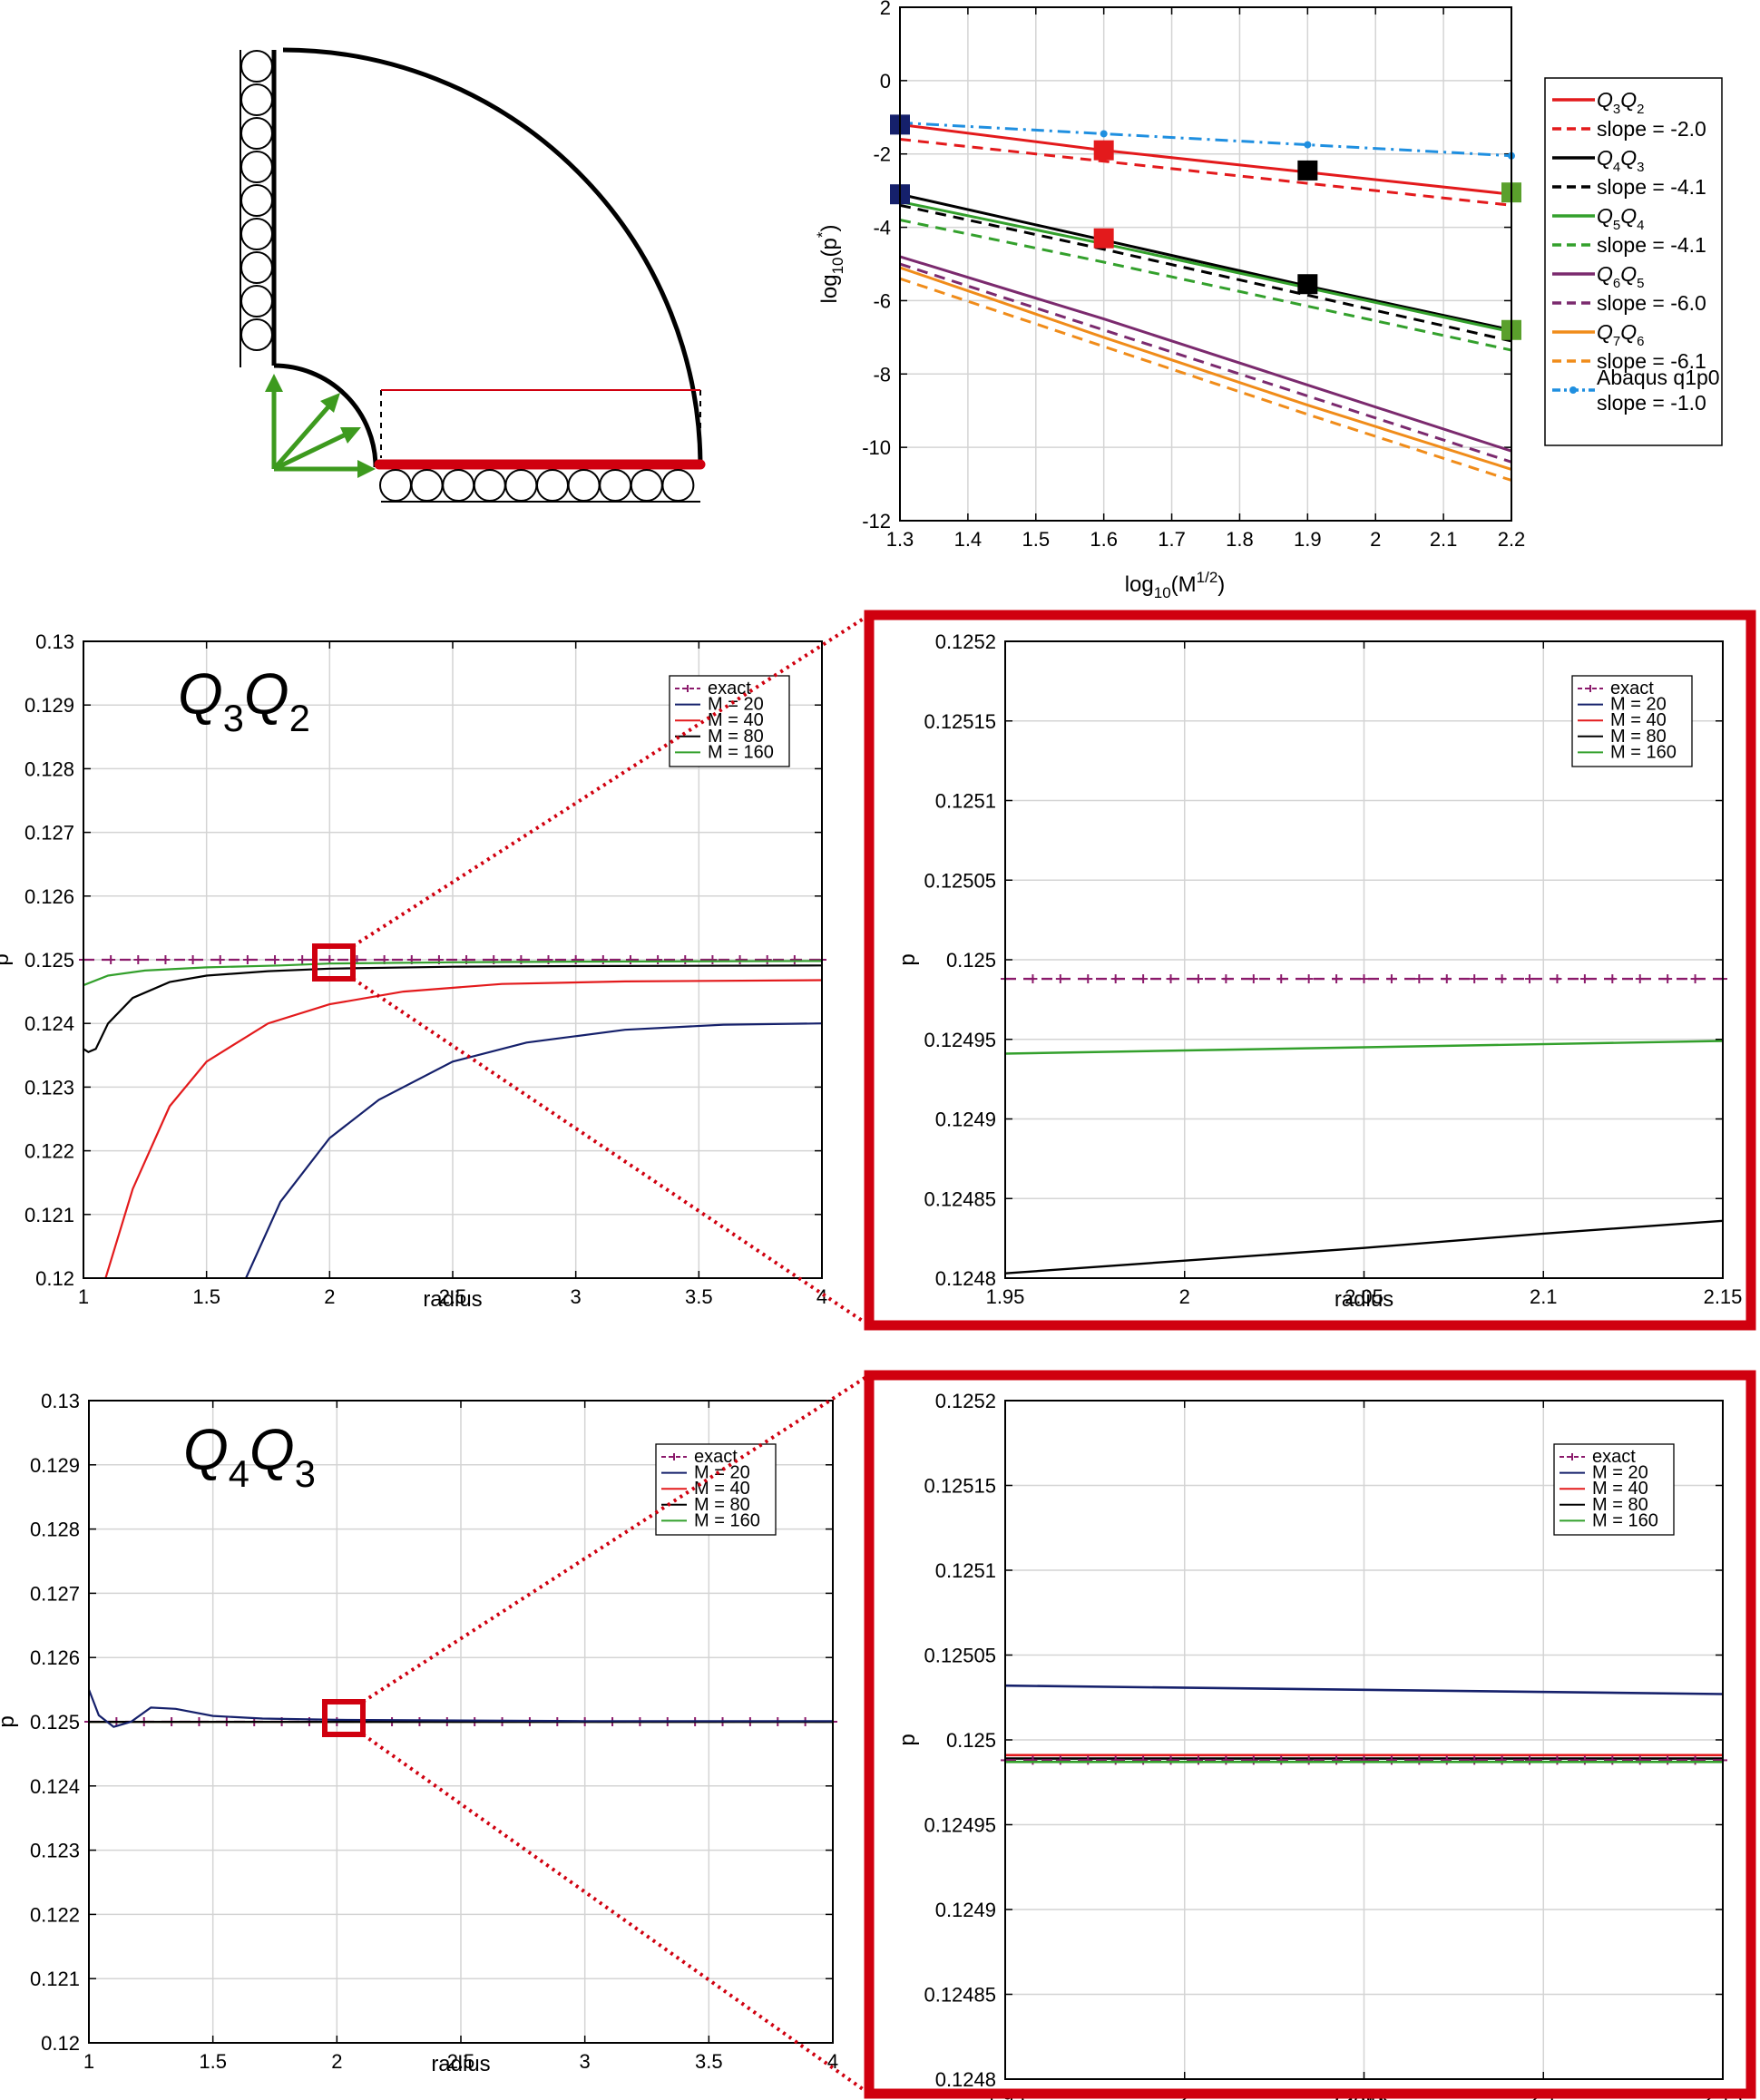  Describe the element at coordinates (1652, 303) in the screenshot. I see `legend-label: slope = -6.0` at that location.